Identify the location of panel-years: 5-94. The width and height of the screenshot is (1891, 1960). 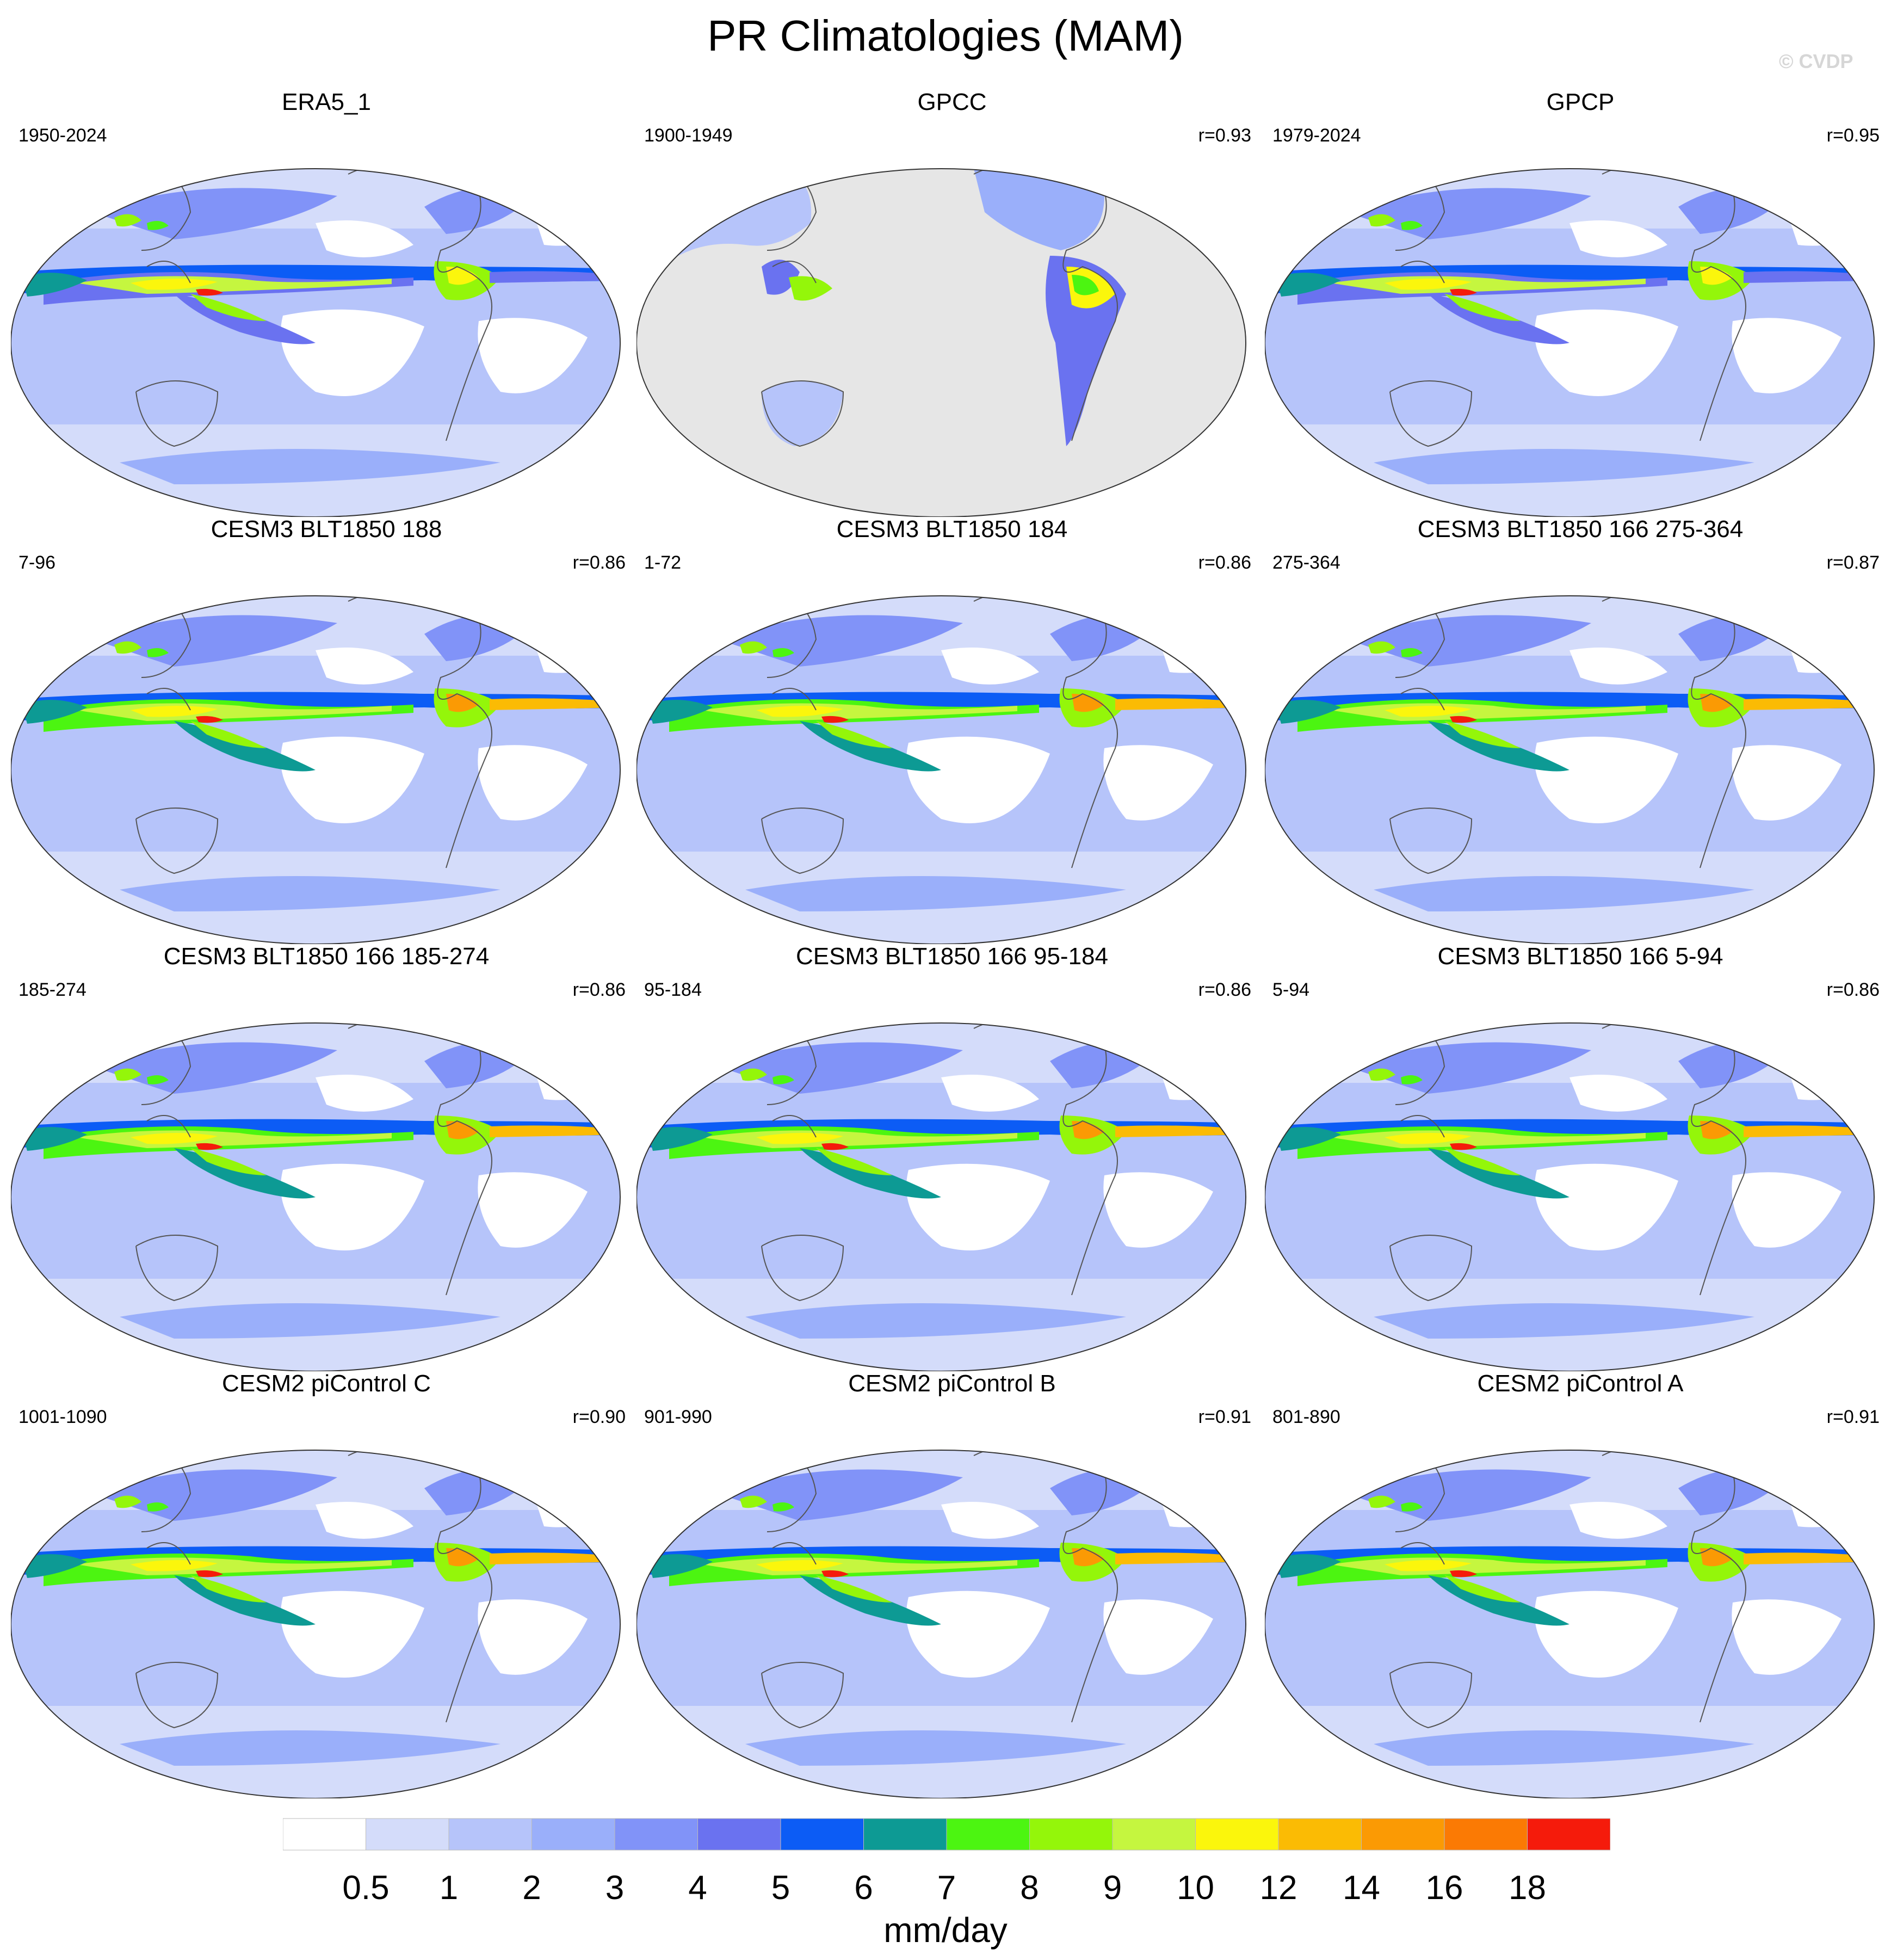
(1291, 989).